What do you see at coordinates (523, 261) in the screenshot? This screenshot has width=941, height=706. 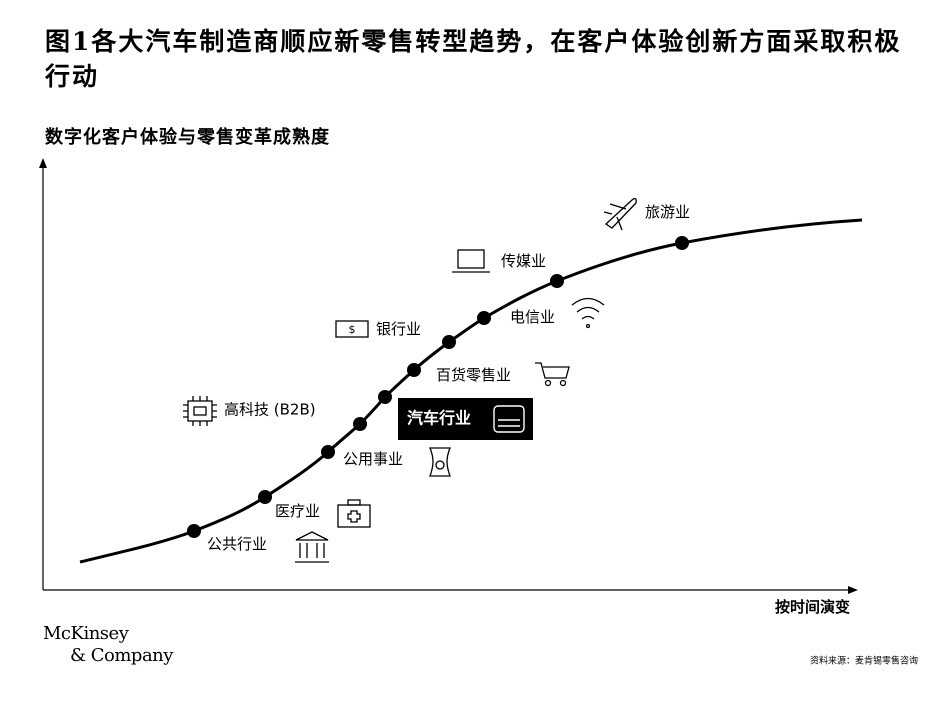 I see `node-label: 传媒业` at bounding box center [523, 261].